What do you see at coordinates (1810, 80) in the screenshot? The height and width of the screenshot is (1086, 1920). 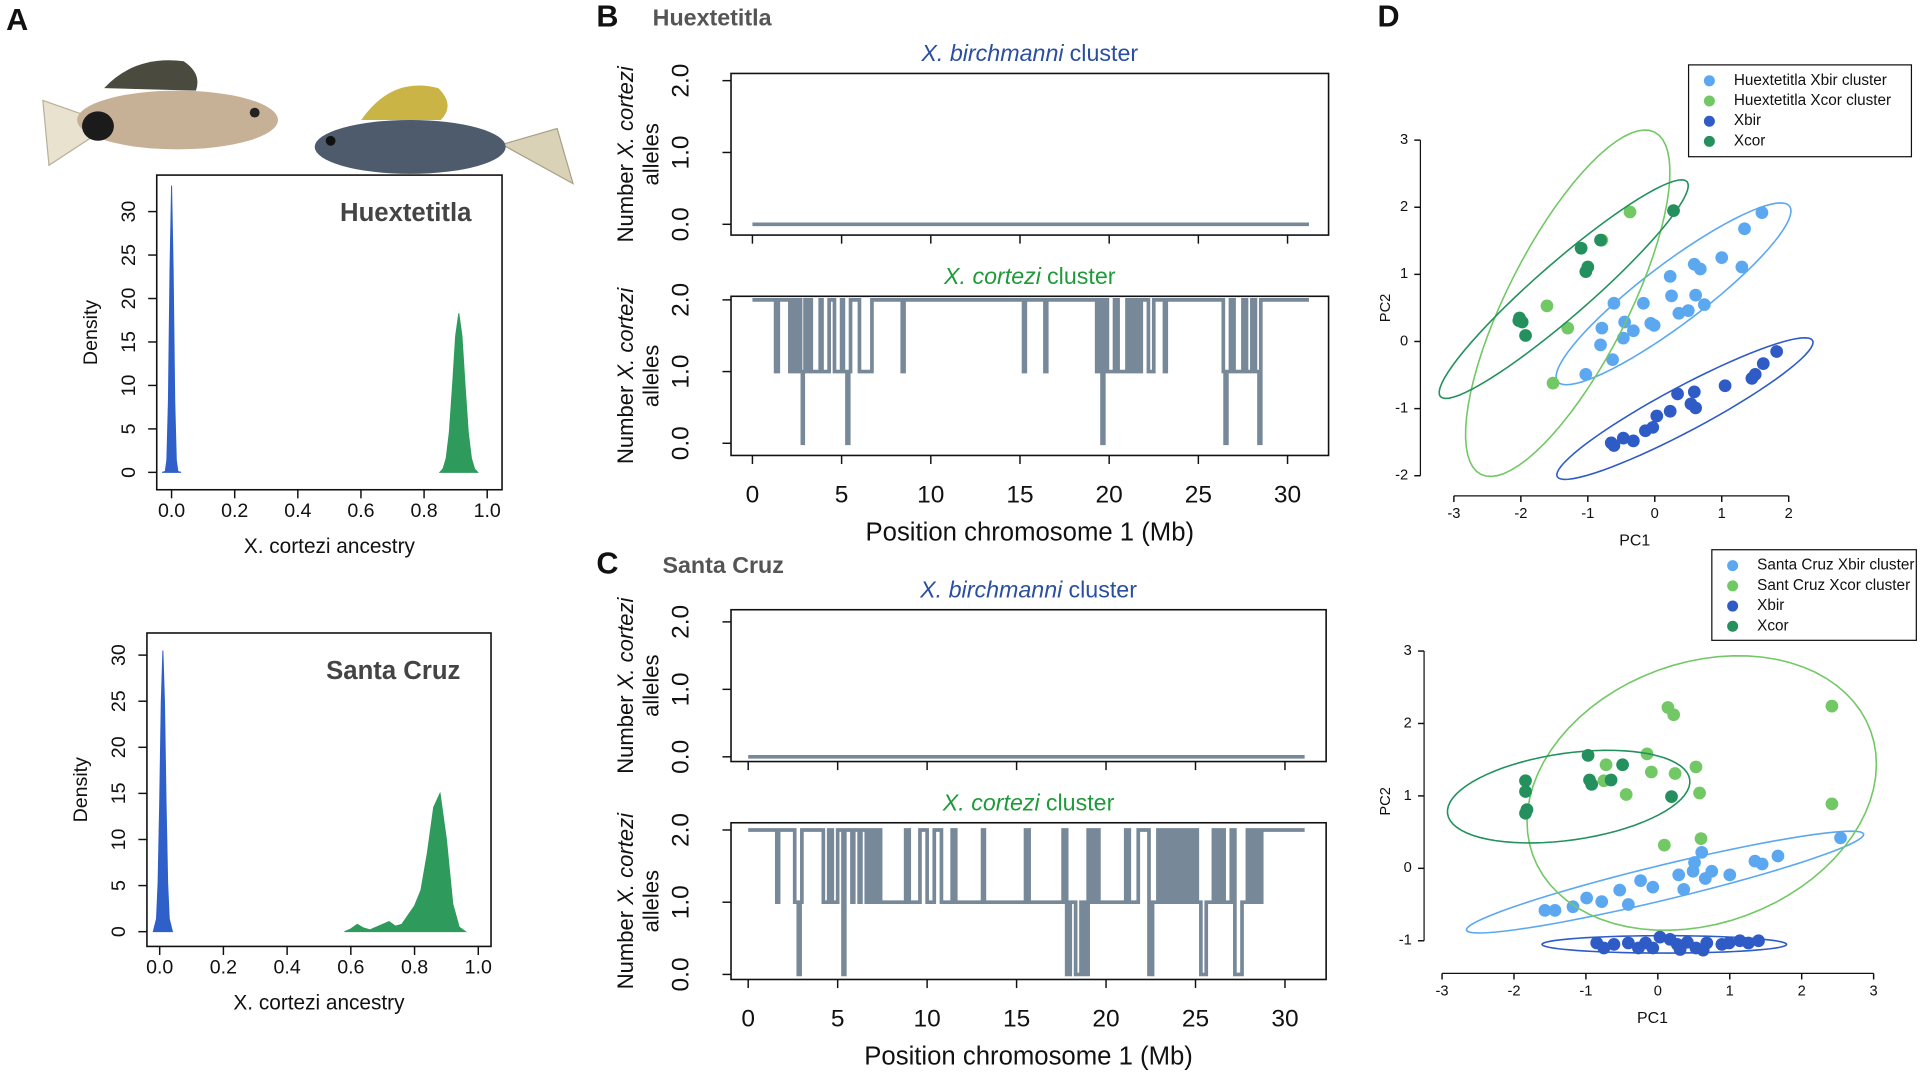 I see `legend-label: Huextetitla Xbir cluster` at bounding box center [1810, 80].